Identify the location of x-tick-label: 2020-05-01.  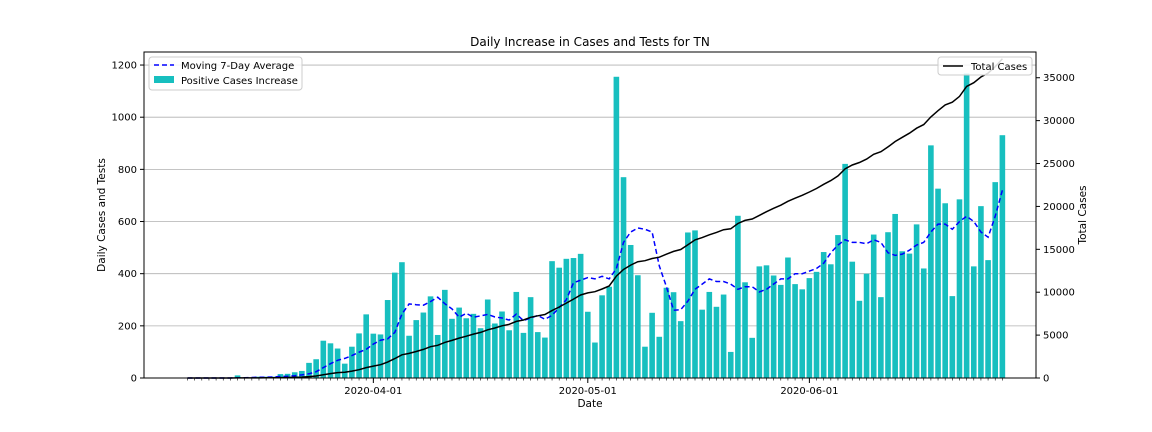
(588, 391).